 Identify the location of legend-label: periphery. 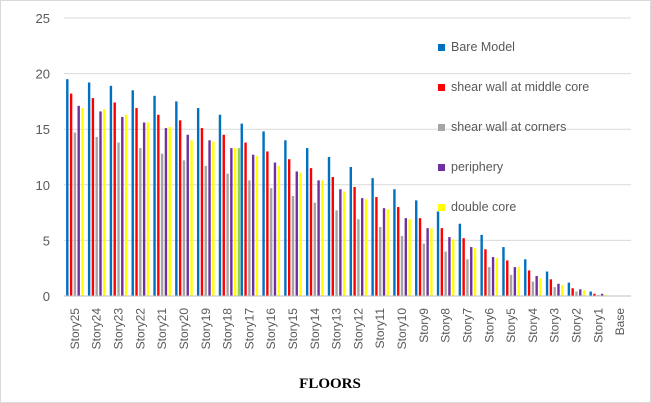
(477, 167).